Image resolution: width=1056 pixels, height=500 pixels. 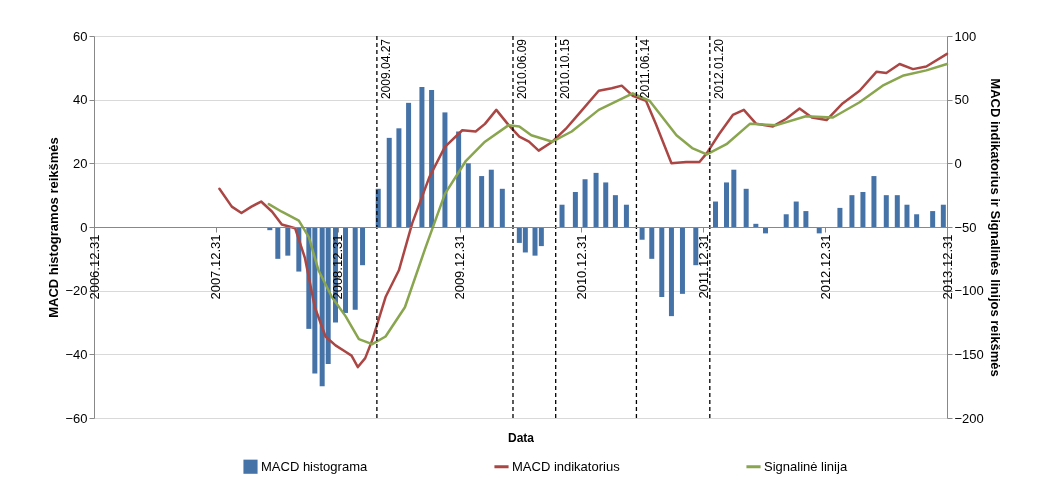 What do you see at coordinates (806, 466) in the screenshot?
I see `legend-label: Signalinė linija` at bounding box center [806, 466].